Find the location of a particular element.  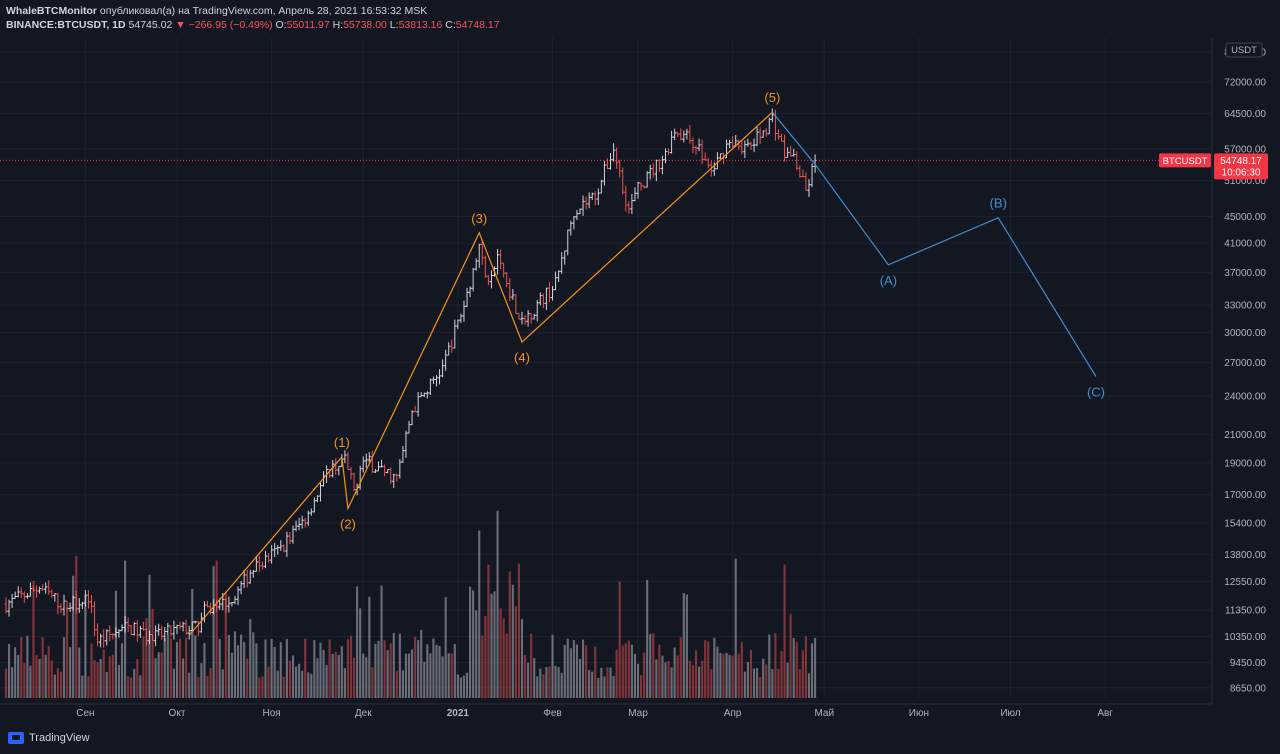

wave-label: (C) is located at coordinates (1096, 392).